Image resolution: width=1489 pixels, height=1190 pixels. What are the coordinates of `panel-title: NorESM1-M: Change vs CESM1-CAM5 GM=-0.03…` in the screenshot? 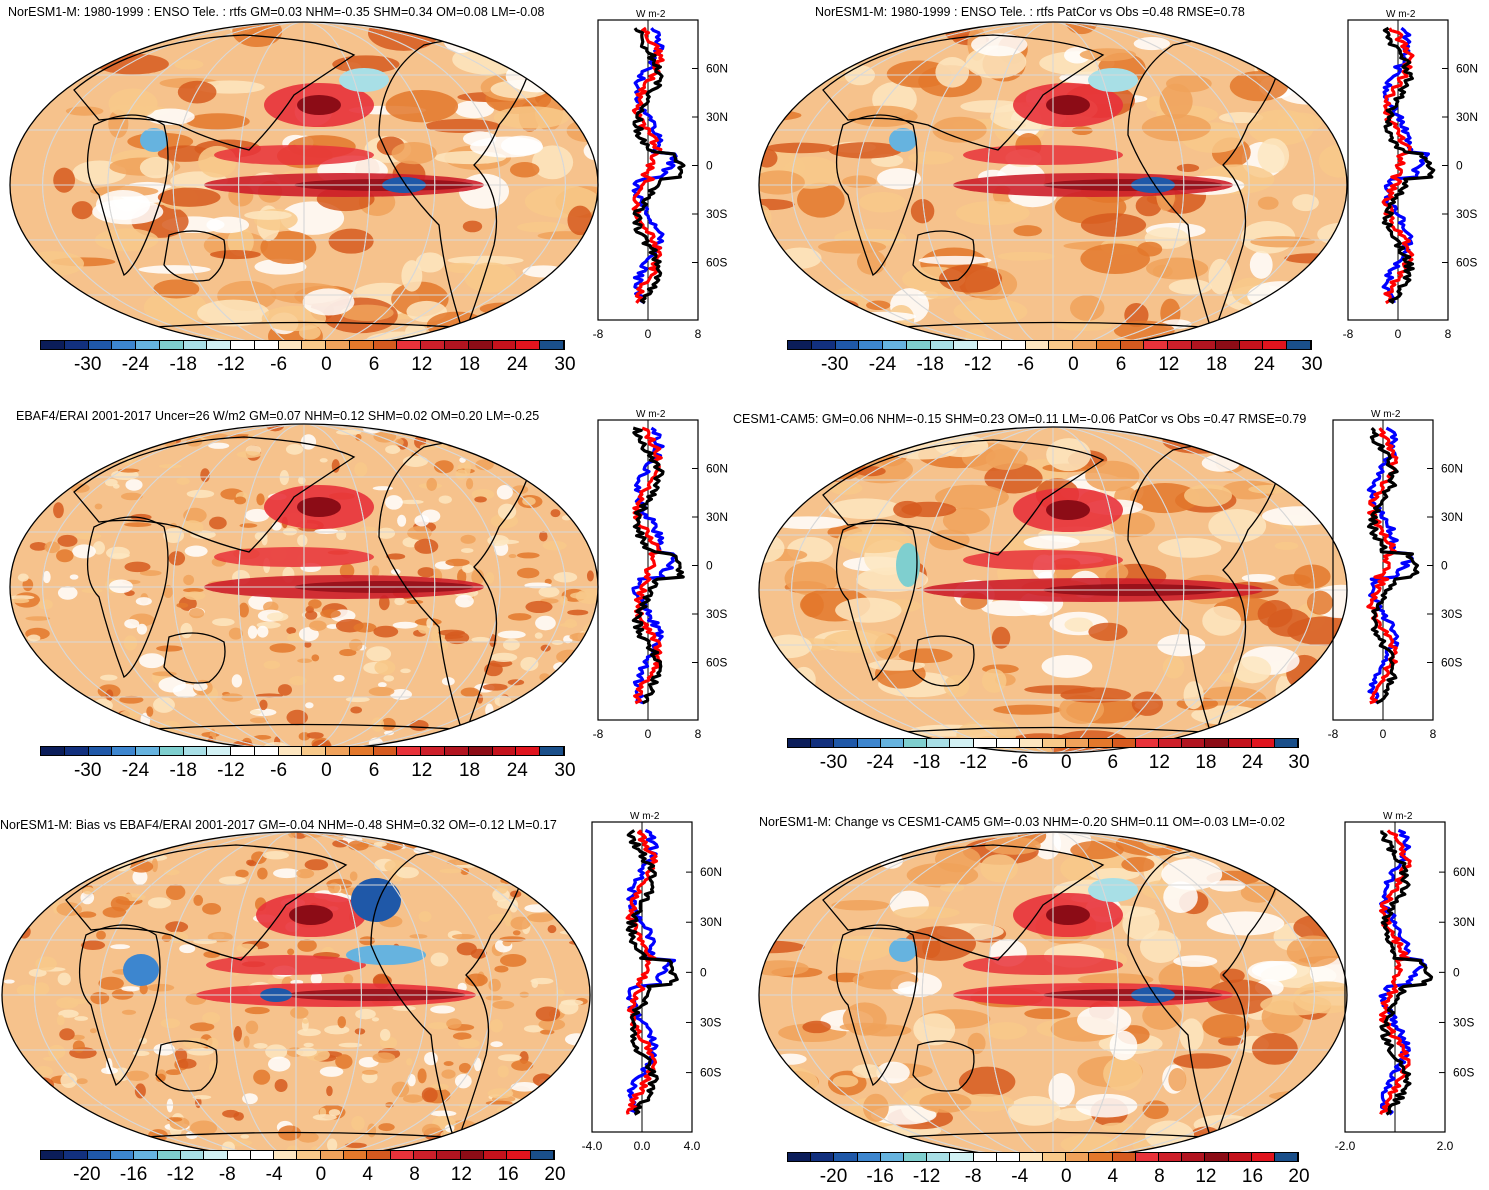 It's located at (1022, 822).